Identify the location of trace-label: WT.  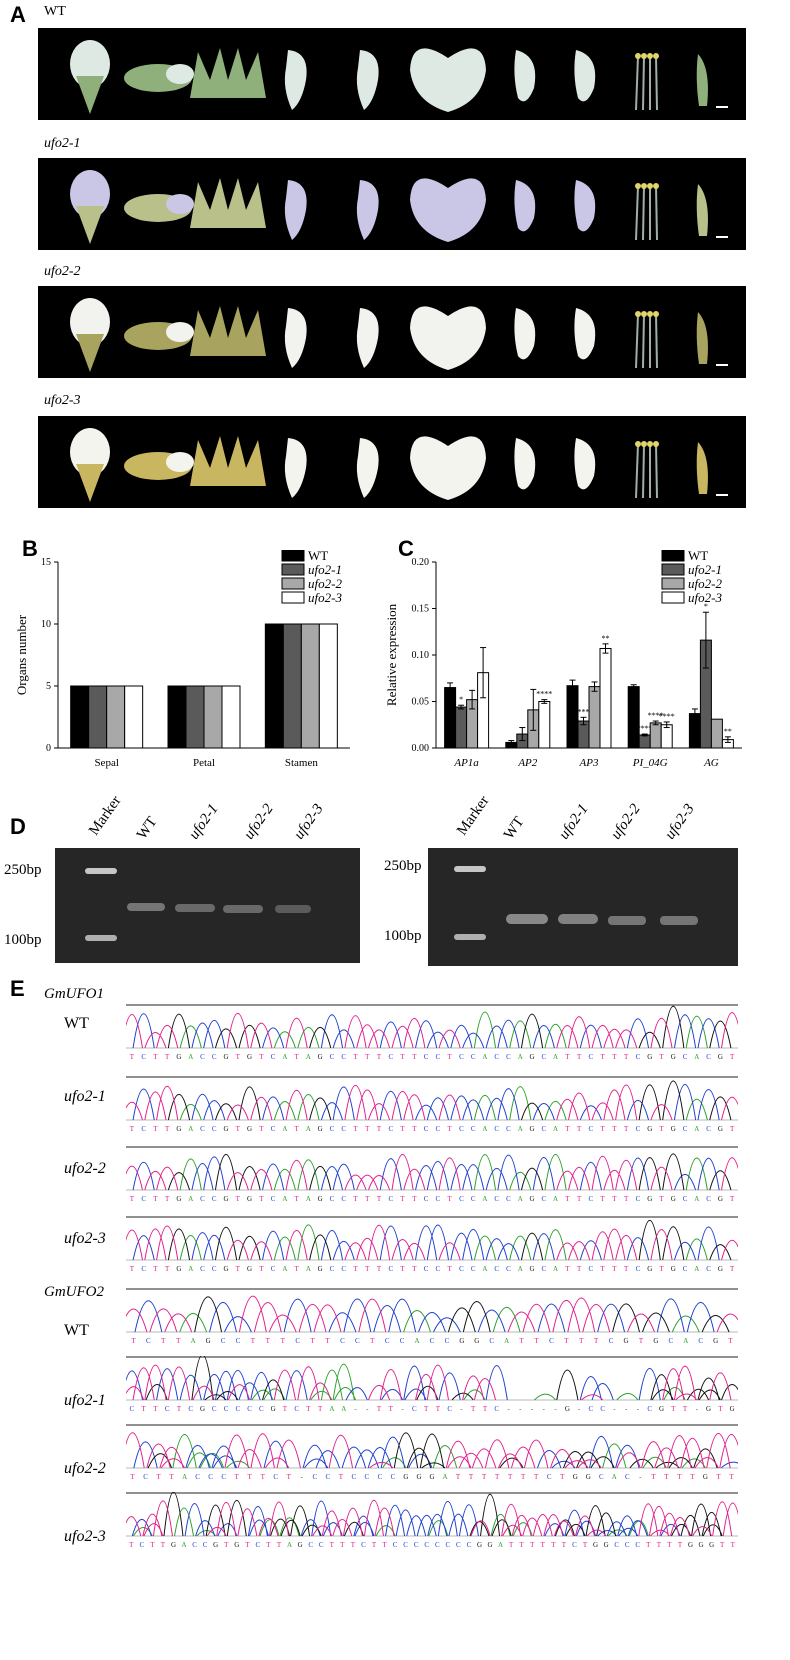
(76, 1330).